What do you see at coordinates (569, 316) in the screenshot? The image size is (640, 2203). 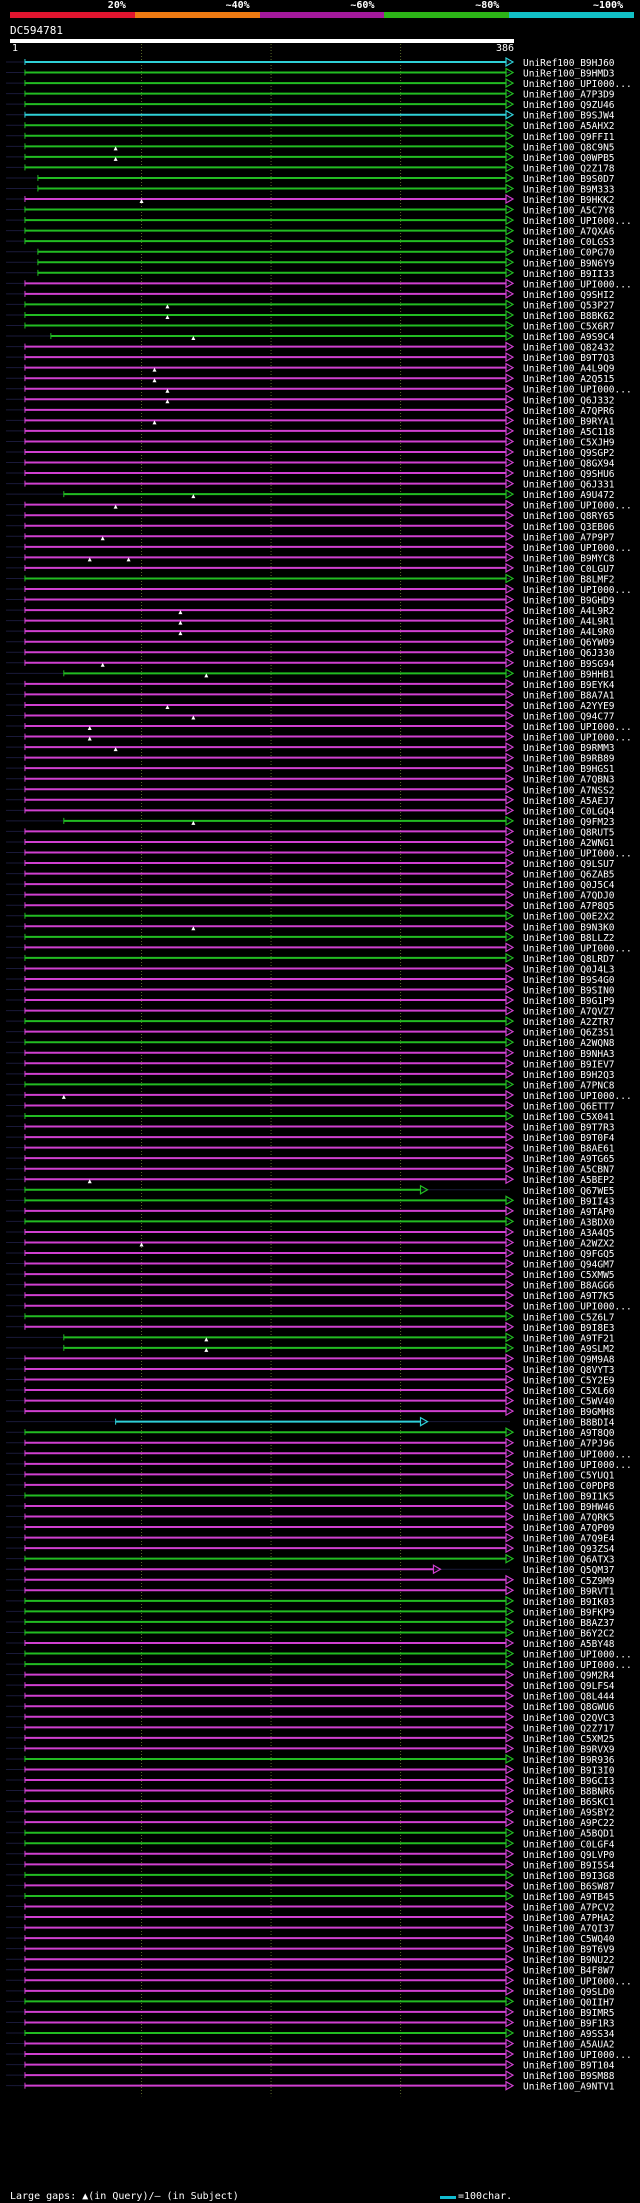 I see `hit-label: UniRef100_B8BK62` at bounding box center [569, 316].